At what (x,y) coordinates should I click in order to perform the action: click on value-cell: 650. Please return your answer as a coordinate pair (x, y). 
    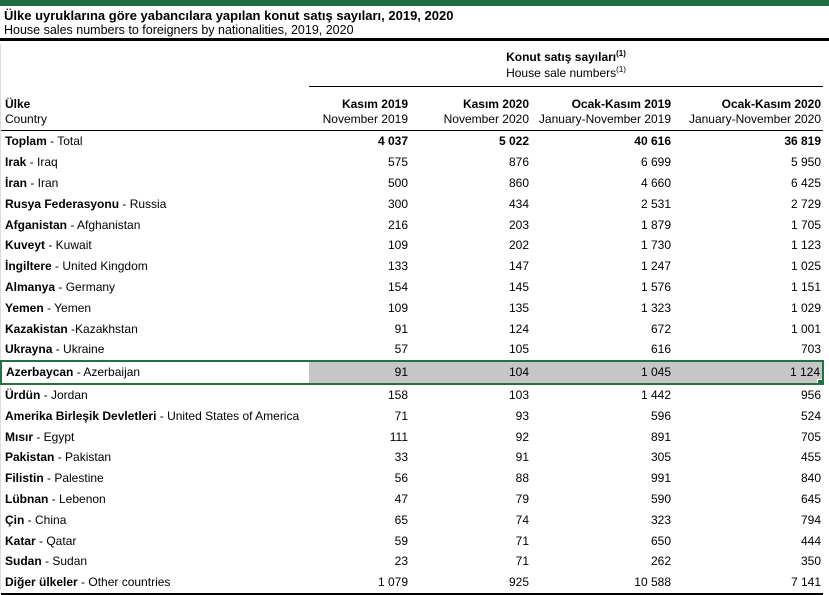
    Looking at the image, I should click on (660, 540).